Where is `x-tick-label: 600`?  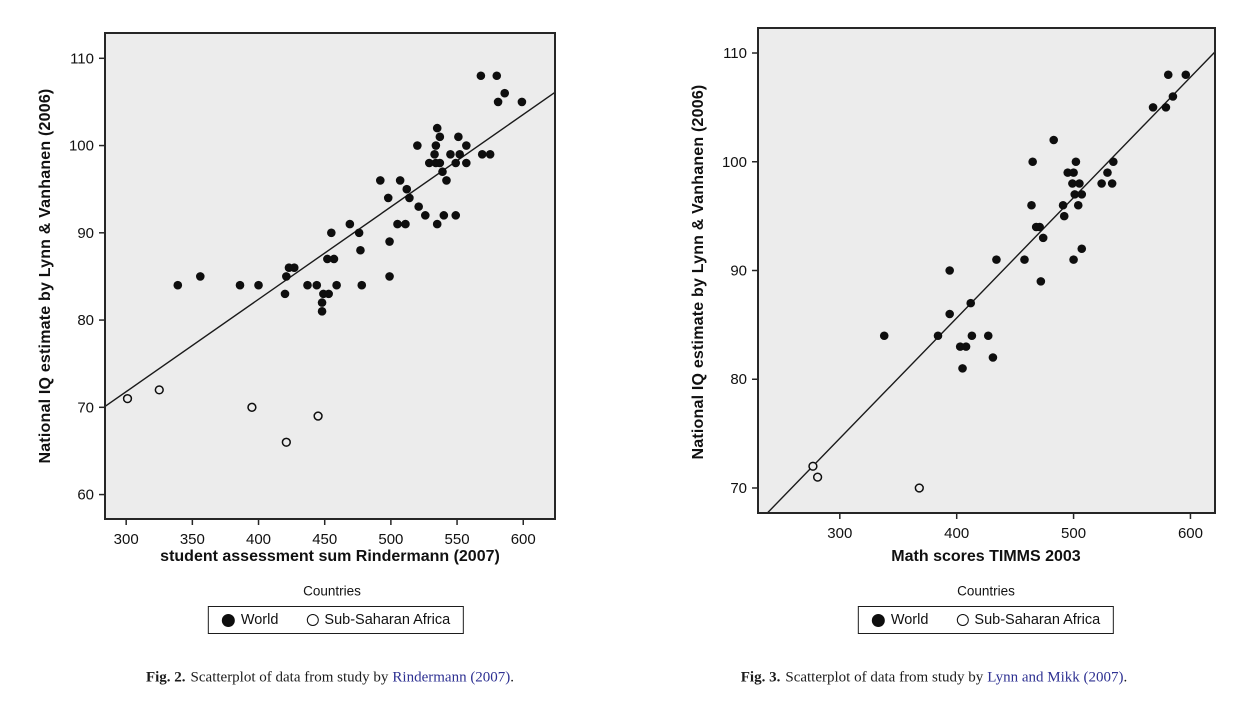 x-tick-label: 600 is located at coordinates (1190, 533).